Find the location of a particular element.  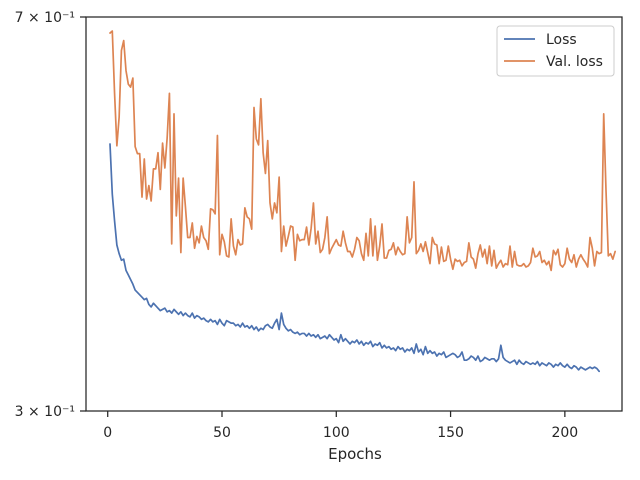

y-tick-label: 3 × 10⁻¹ is located at coordinates (45, 412).